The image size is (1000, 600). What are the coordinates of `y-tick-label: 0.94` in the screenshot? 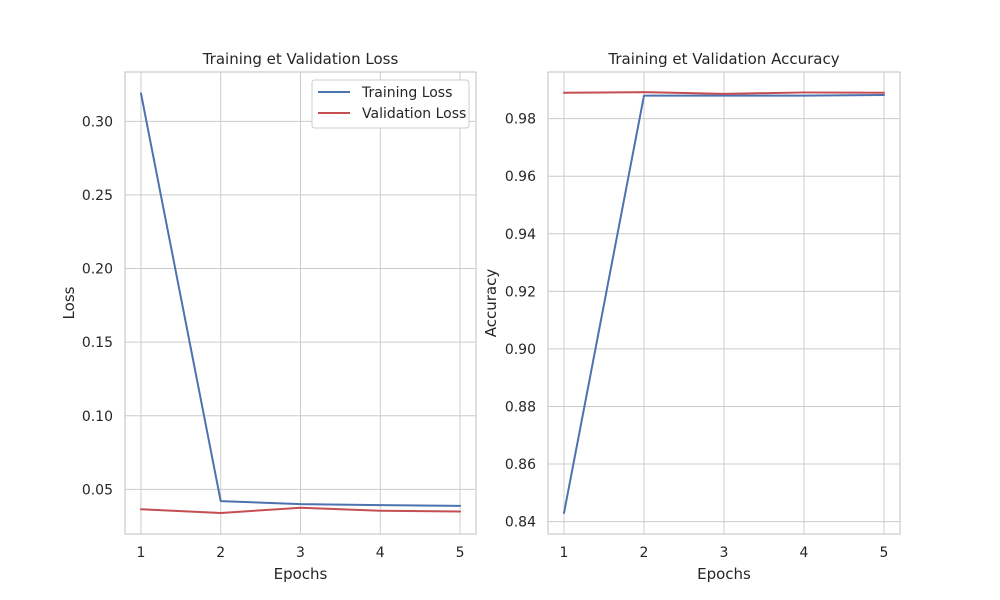 It's located at (520, 235).